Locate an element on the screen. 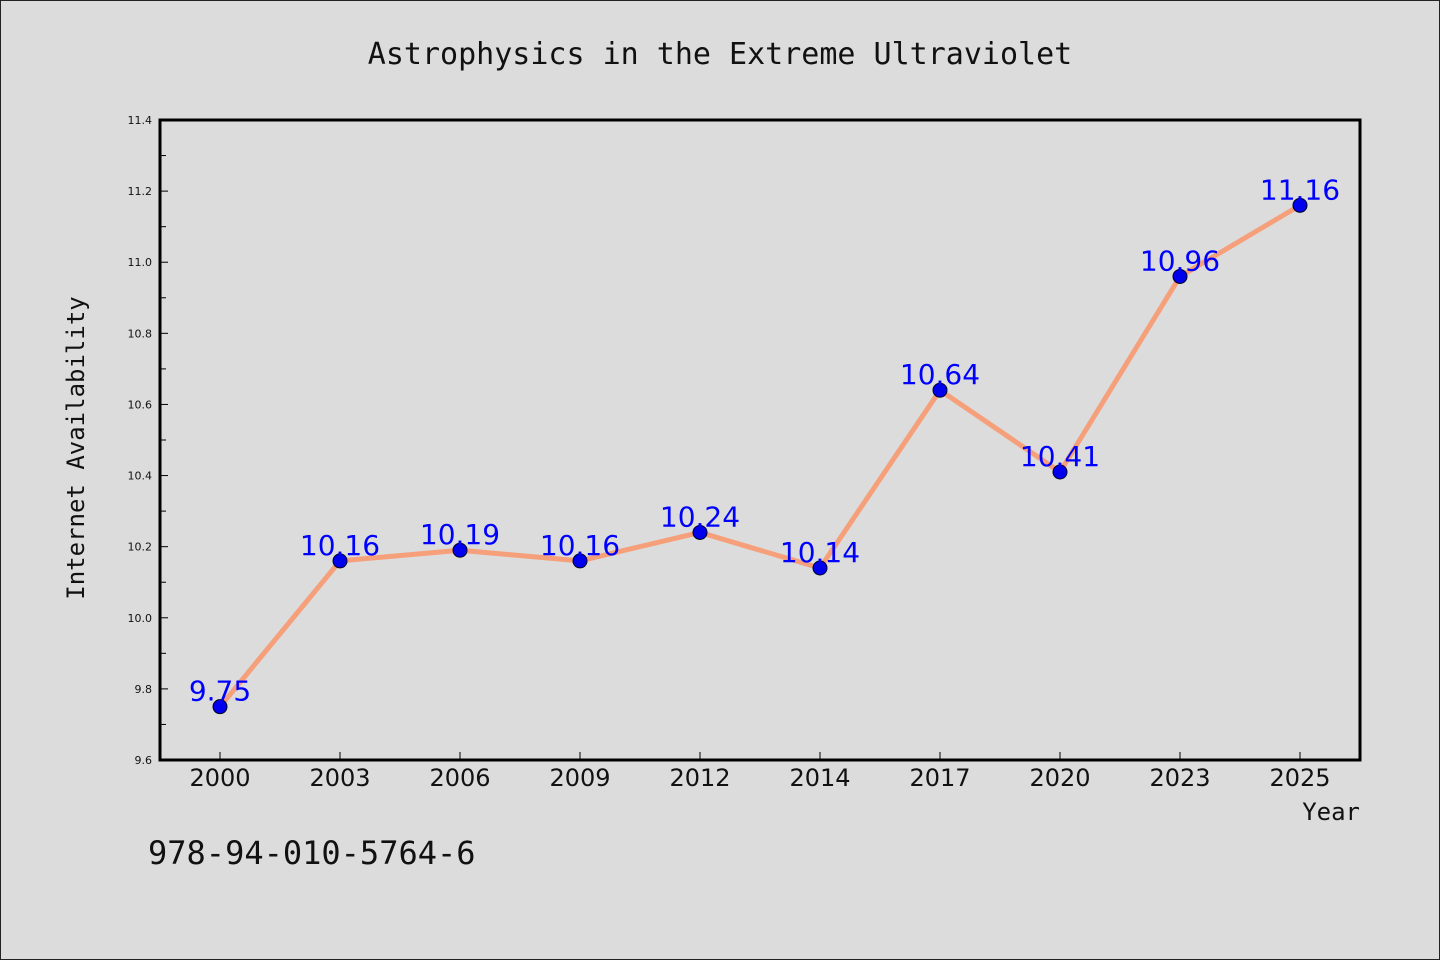  x-tick-label: 2003 is located at coordinates (339, 778).